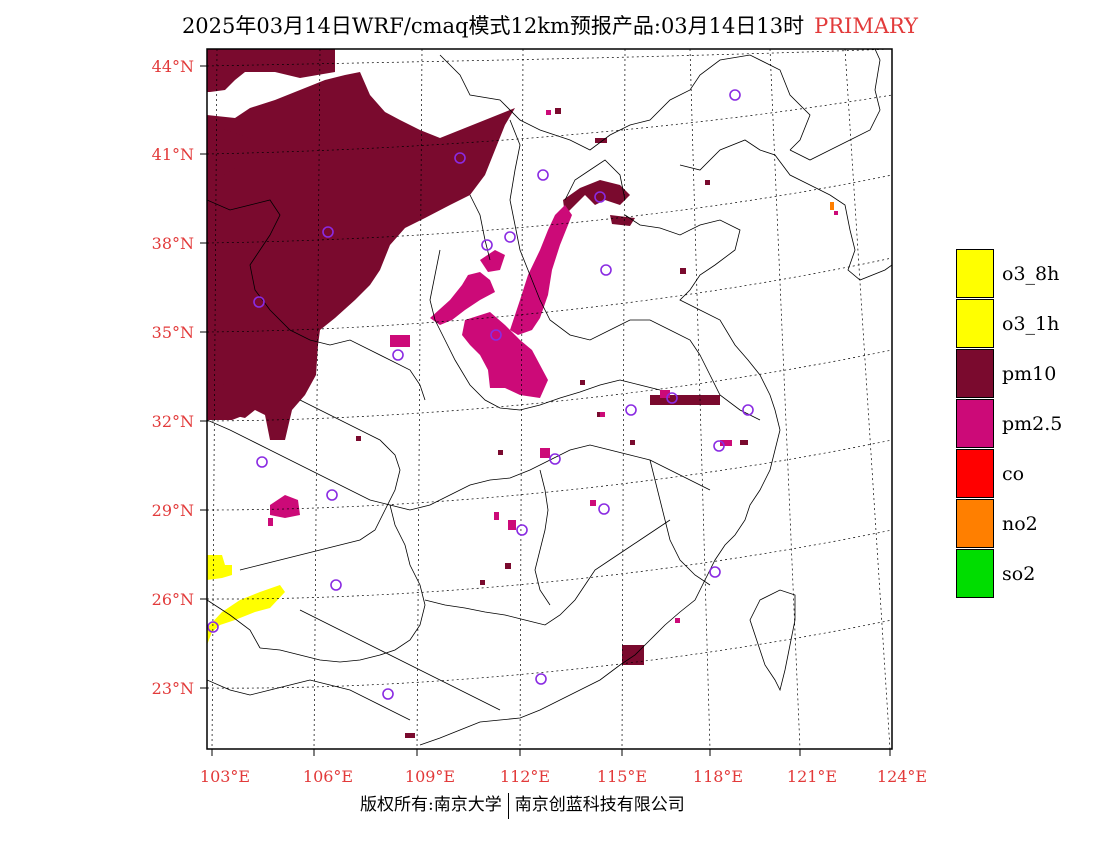  I want to click on legend-label: no2, so click(1020, 524).